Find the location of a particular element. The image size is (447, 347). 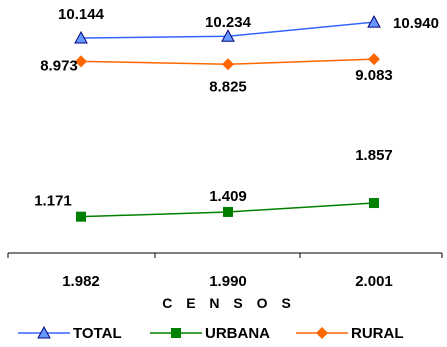

legend-square-icon is located at coordinates (176, 333).